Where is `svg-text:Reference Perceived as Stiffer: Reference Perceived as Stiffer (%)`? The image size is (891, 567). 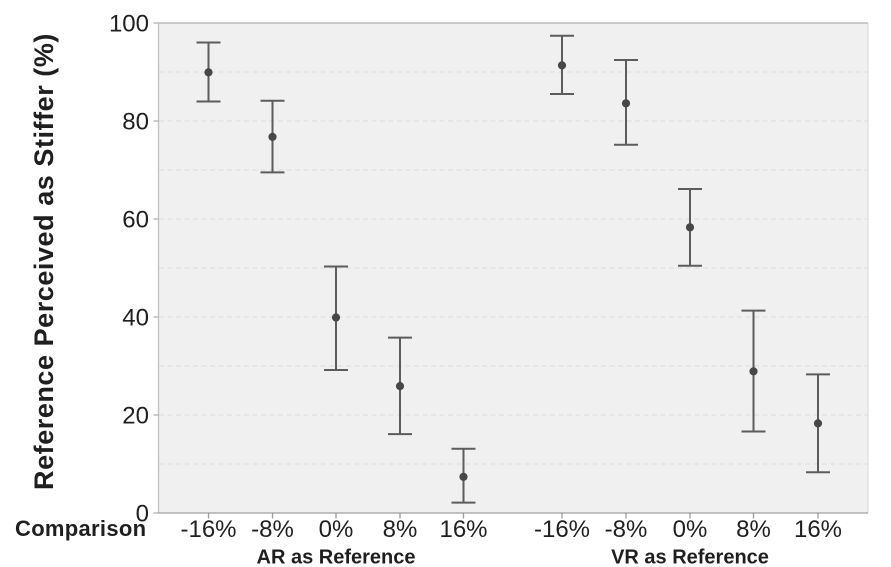 svg-text:Reference Perceived as Stiffer: Reference Perceived as Stiffer (%) is located at coordinates (44, 261).